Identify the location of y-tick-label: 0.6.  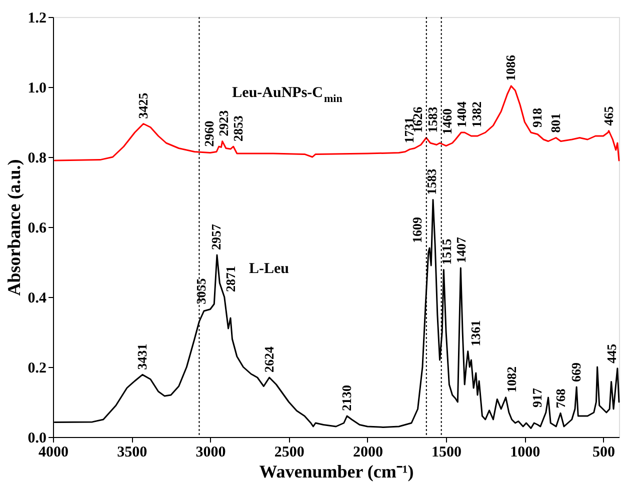
(37, 228).